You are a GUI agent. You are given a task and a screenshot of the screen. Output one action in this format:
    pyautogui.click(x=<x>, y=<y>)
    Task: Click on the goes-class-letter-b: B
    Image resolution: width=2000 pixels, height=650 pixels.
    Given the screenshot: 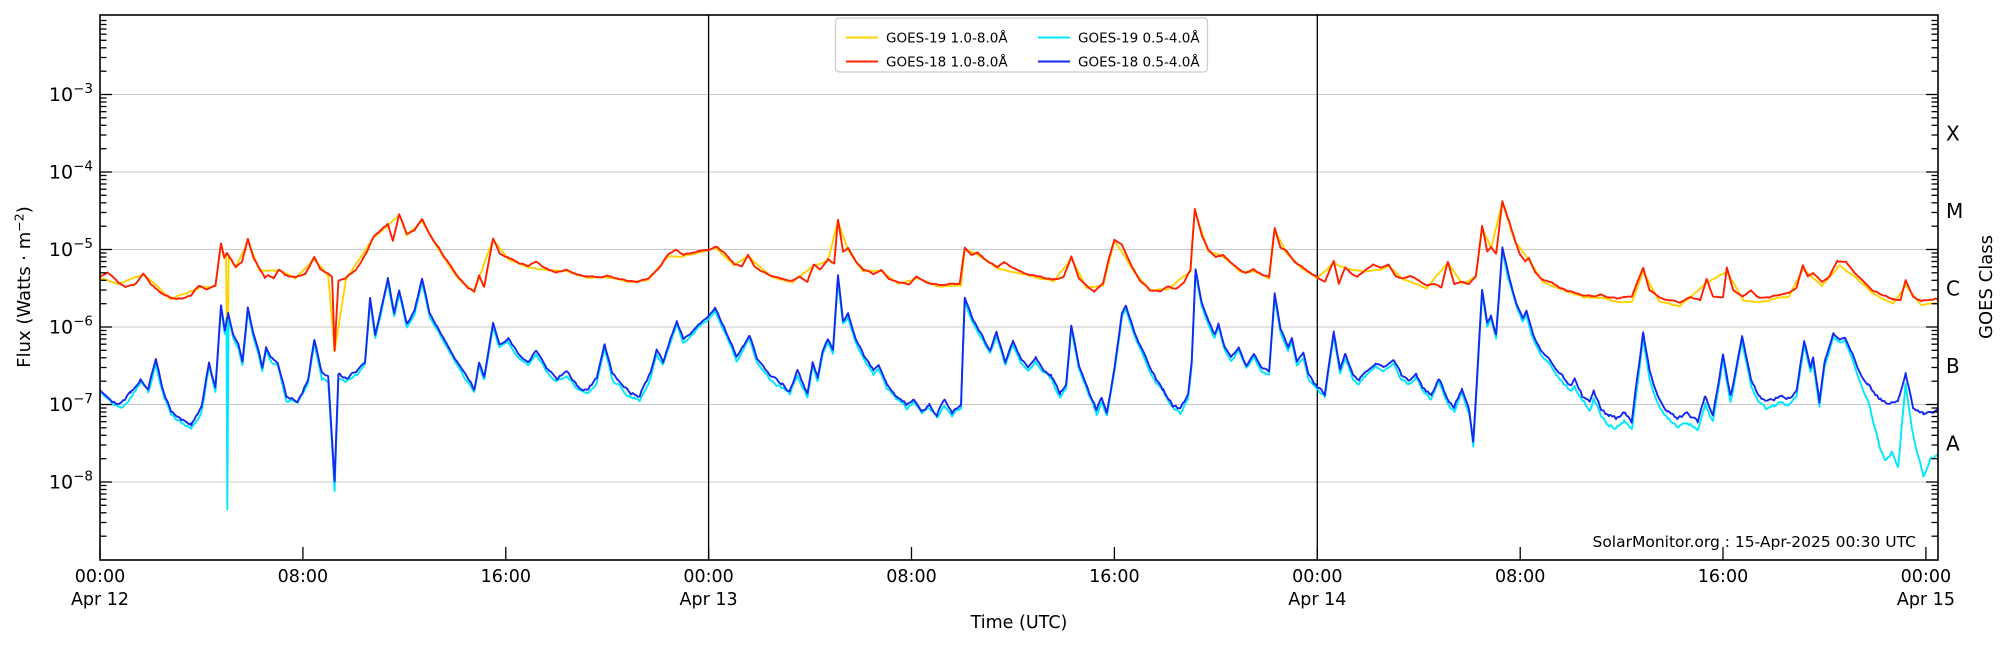 What is the action you would take?
    pyautogui.click(x=1953, y=366)
    